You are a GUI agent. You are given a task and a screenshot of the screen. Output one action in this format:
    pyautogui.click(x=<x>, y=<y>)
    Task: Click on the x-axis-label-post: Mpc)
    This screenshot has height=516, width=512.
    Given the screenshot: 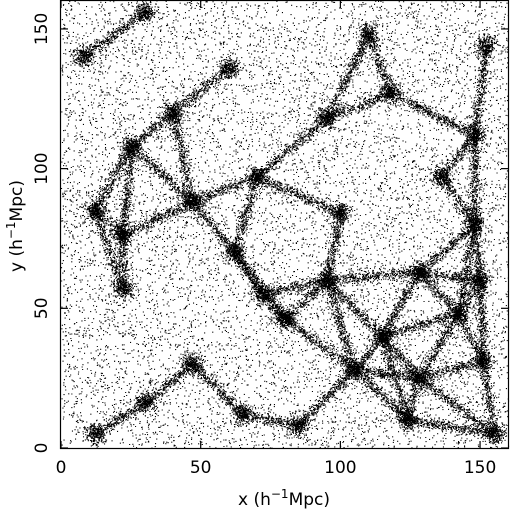 What is the action you would take?
    pyautogui.click(x=309, y=500)
    